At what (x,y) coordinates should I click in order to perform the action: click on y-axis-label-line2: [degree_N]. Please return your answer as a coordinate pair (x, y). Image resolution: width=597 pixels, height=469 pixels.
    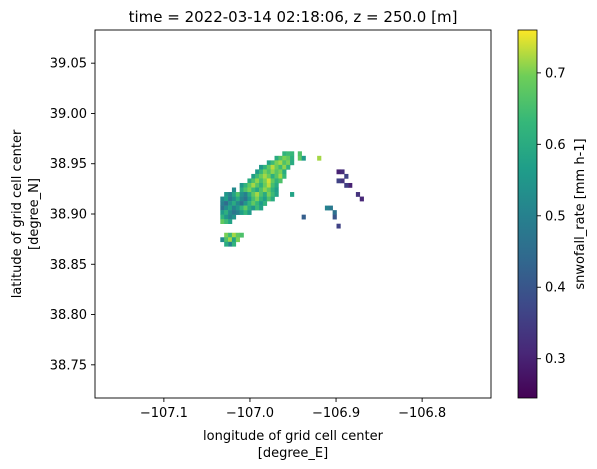
    Looking at the image, I should click on (34, 214).